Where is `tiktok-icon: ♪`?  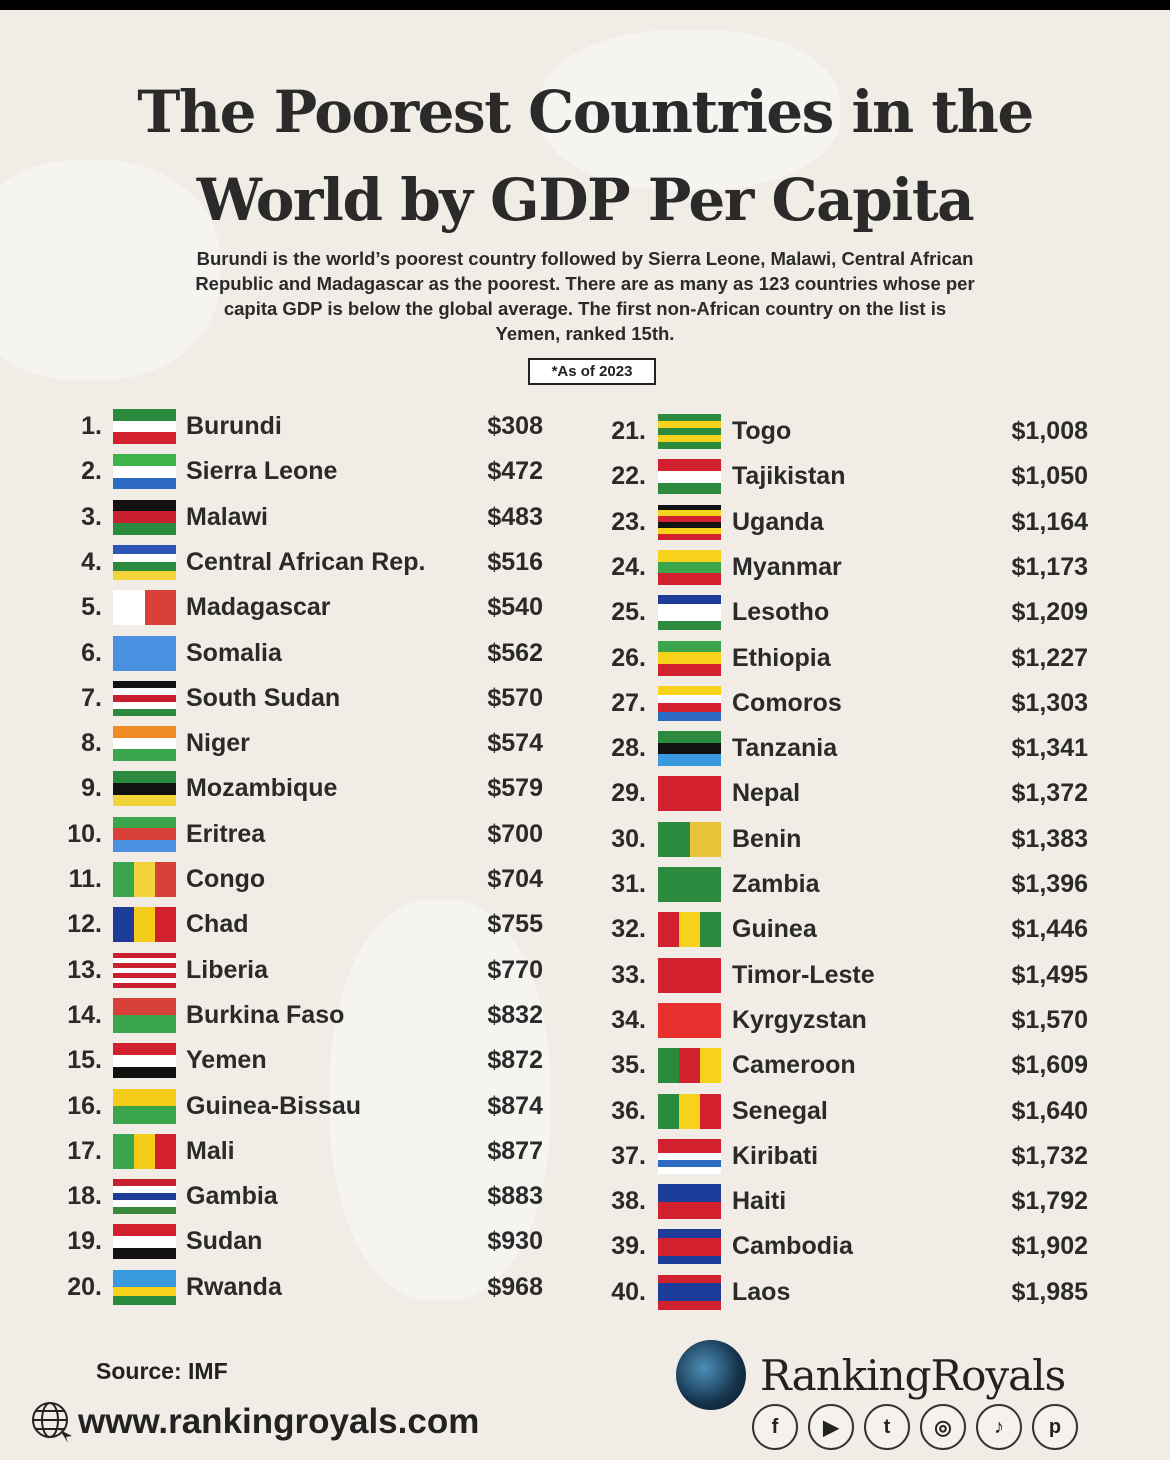
tiktok-icon: ♪ is located at coordinates (999, 1427).